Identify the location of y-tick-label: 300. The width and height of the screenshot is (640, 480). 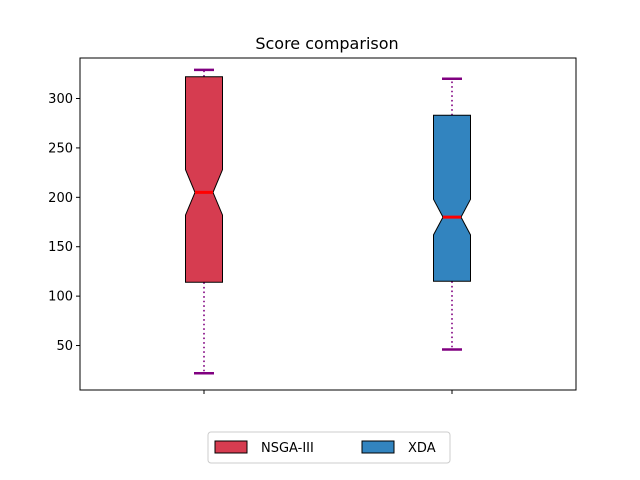
(60, 99).